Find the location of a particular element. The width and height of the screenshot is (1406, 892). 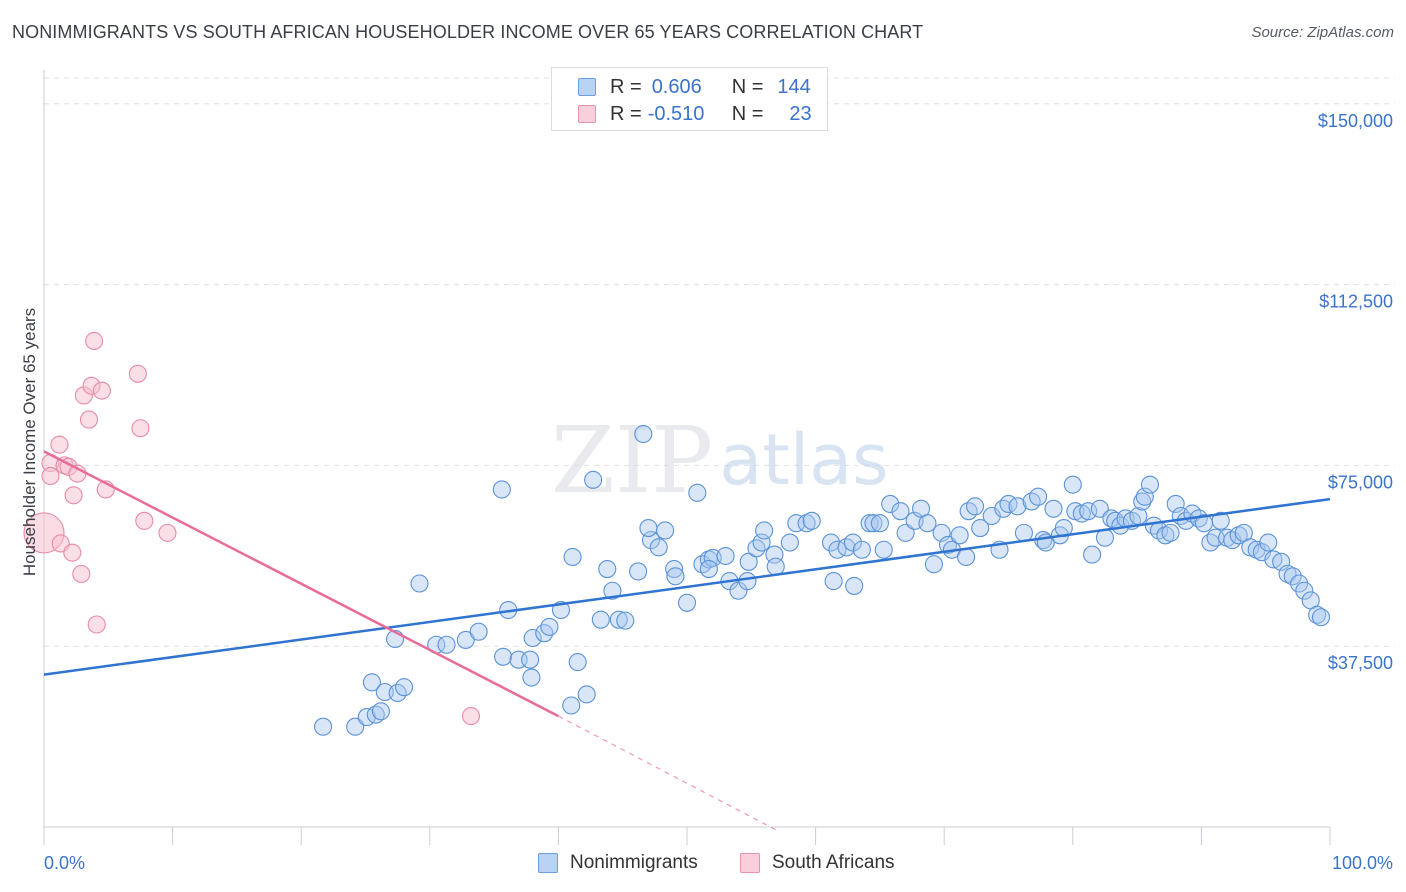

bottom-legend-swatch-pink is located at coordinates (750, 863).